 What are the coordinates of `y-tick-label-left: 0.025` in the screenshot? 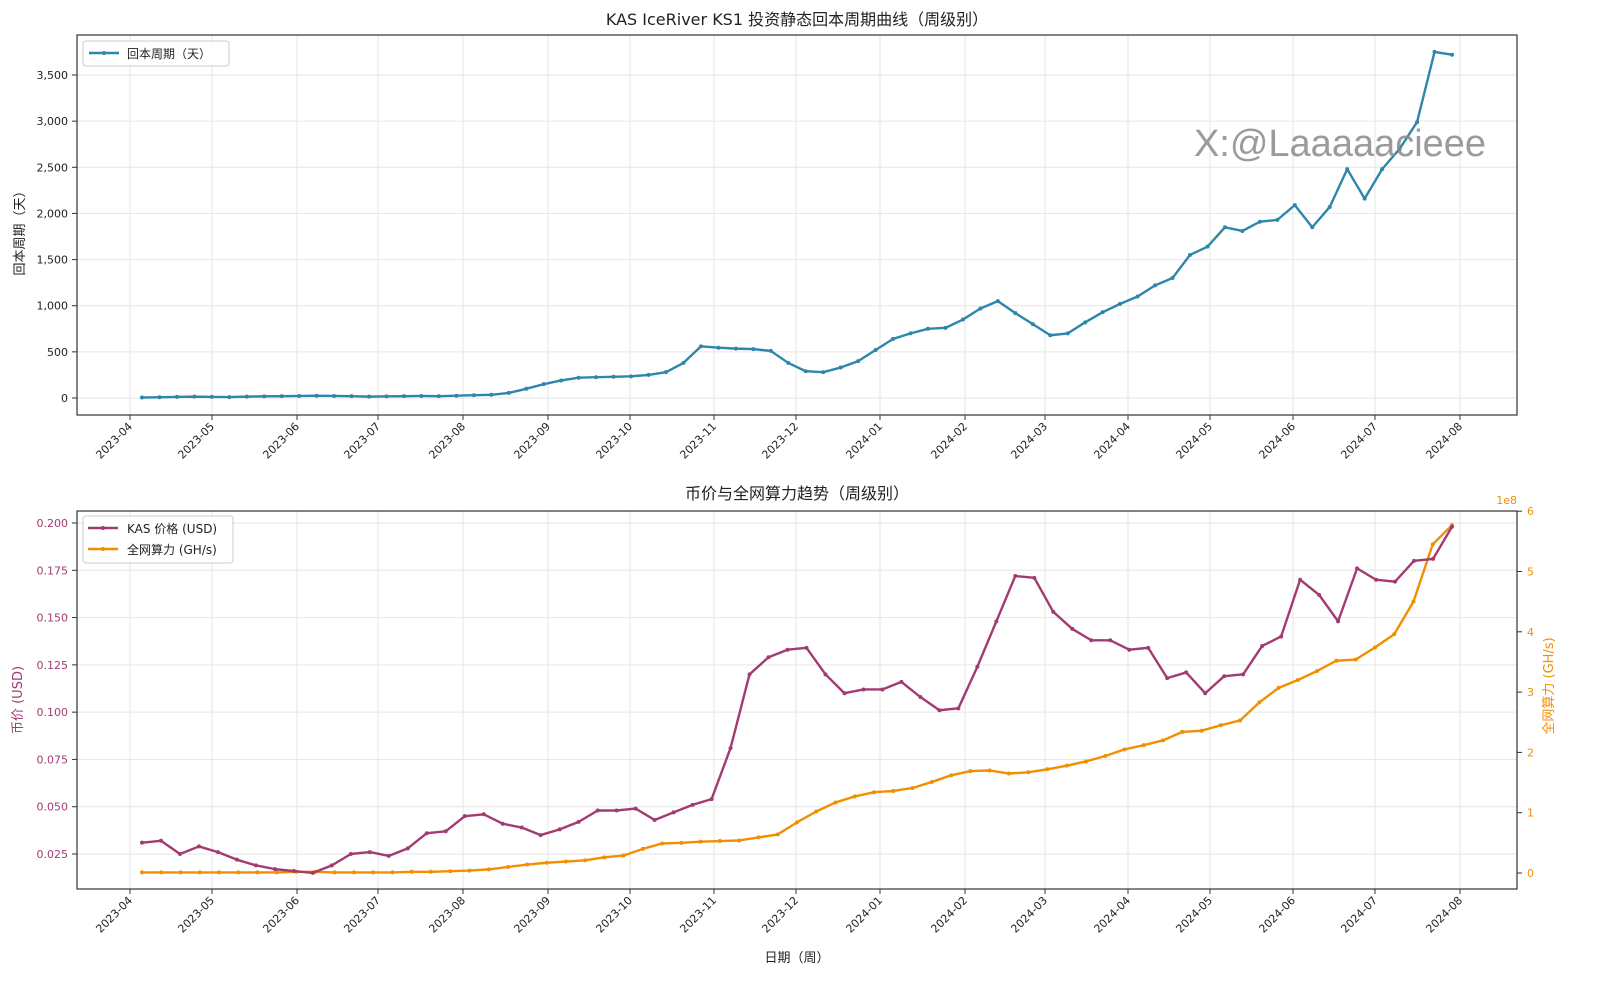 It's located at (53, 854).